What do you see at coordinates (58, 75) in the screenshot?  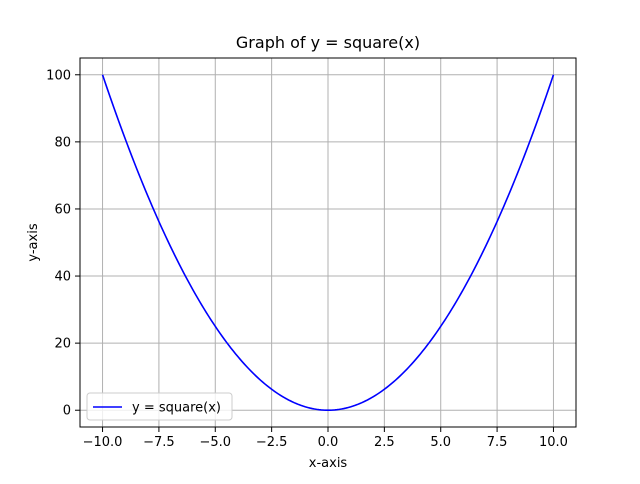 I see `y-tick-label: 100` at bounding box center [58, 75].